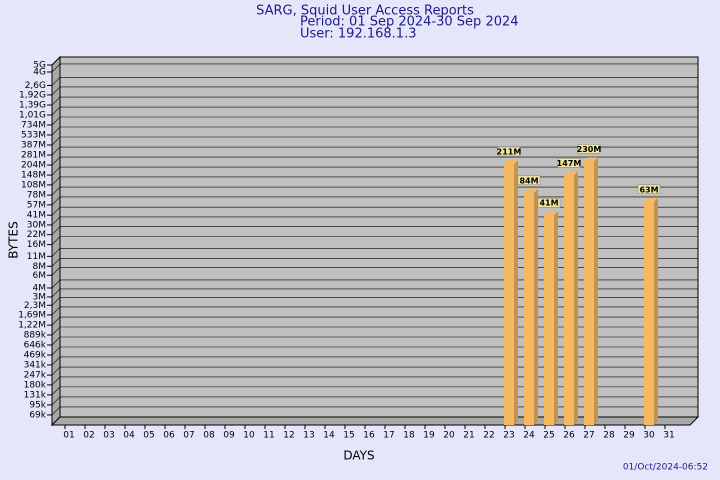 This screenshot has width=720, height=480. Describe the element at coordinates (37, 415) in the screenshot. I see `y-tick-label: 69k` at that location.